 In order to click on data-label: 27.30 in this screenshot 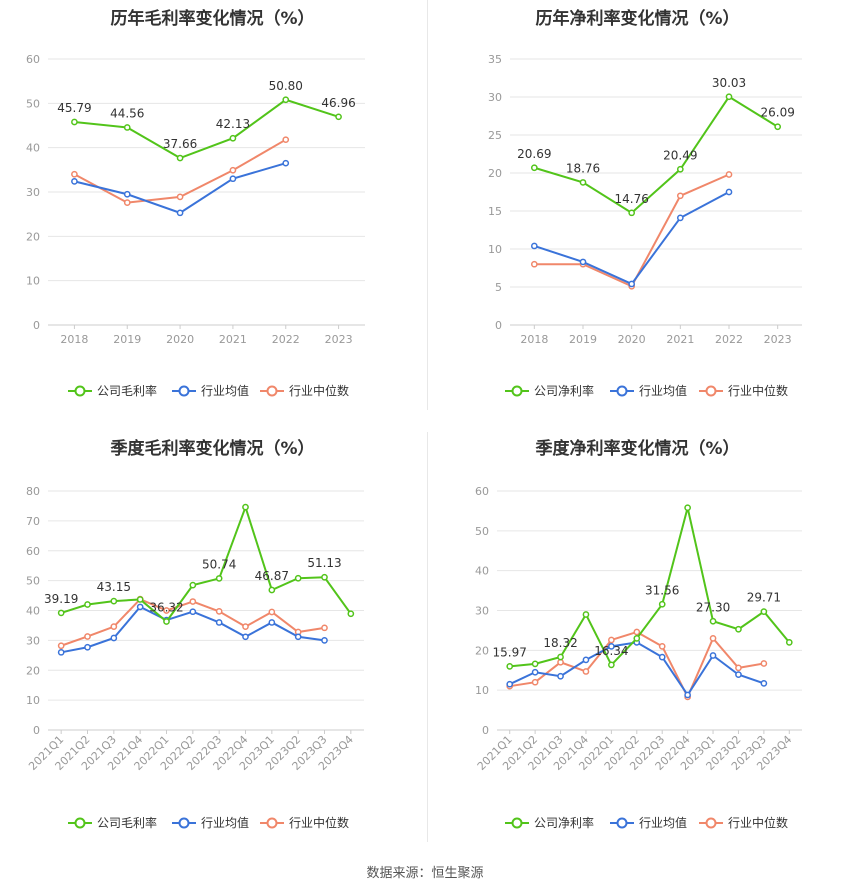, I will do `click(713, 607)`.